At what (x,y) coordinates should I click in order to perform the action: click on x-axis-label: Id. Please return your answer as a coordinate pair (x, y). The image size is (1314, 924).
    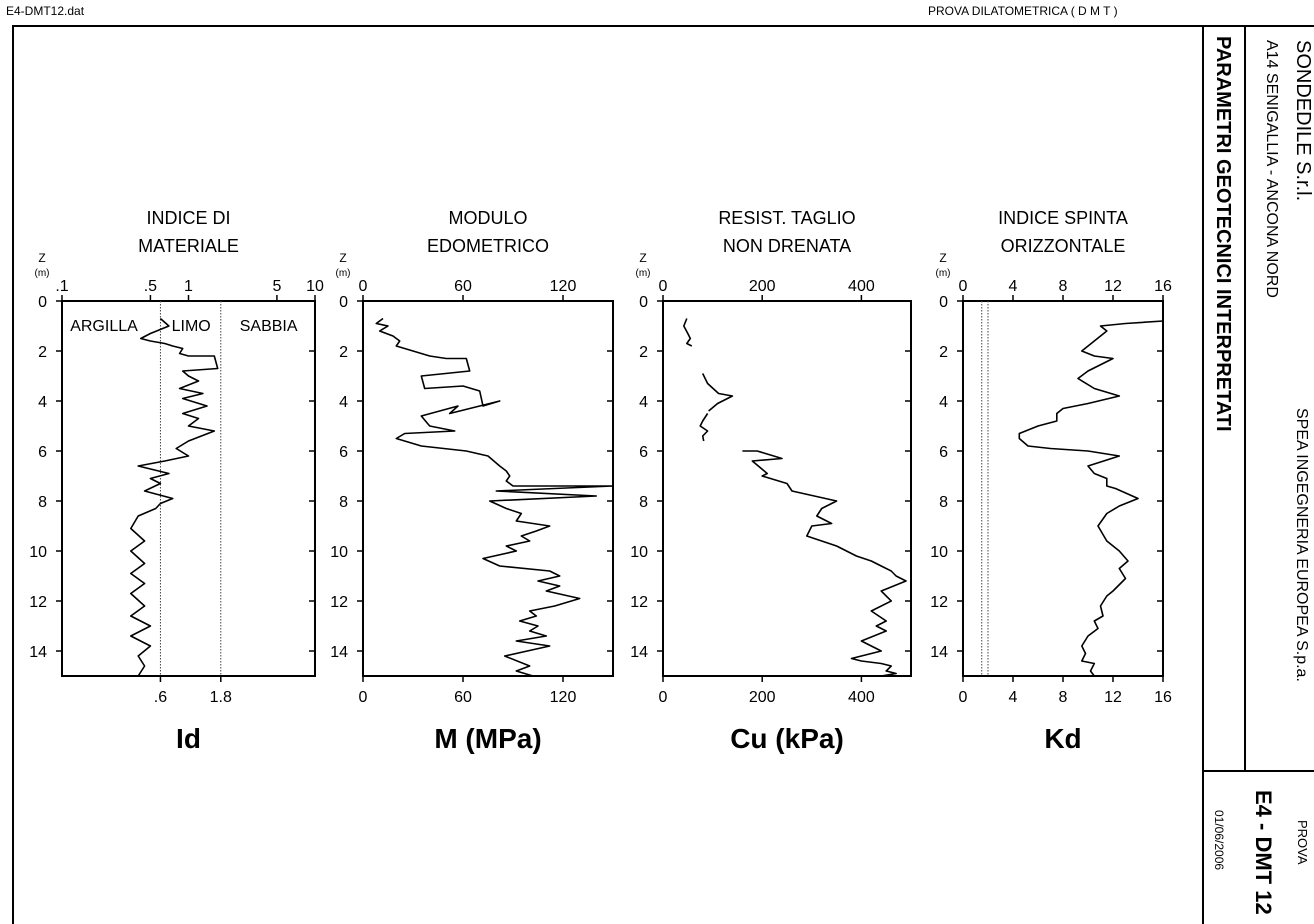
    Looking at the image, I should click on (188, 738).